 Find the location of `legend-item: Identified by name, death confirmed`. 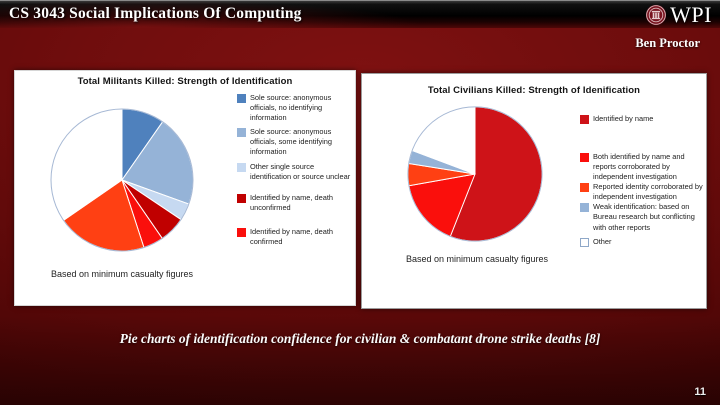

legend-item: Identified by name, death confirmed is located at coordinates (295, 237).